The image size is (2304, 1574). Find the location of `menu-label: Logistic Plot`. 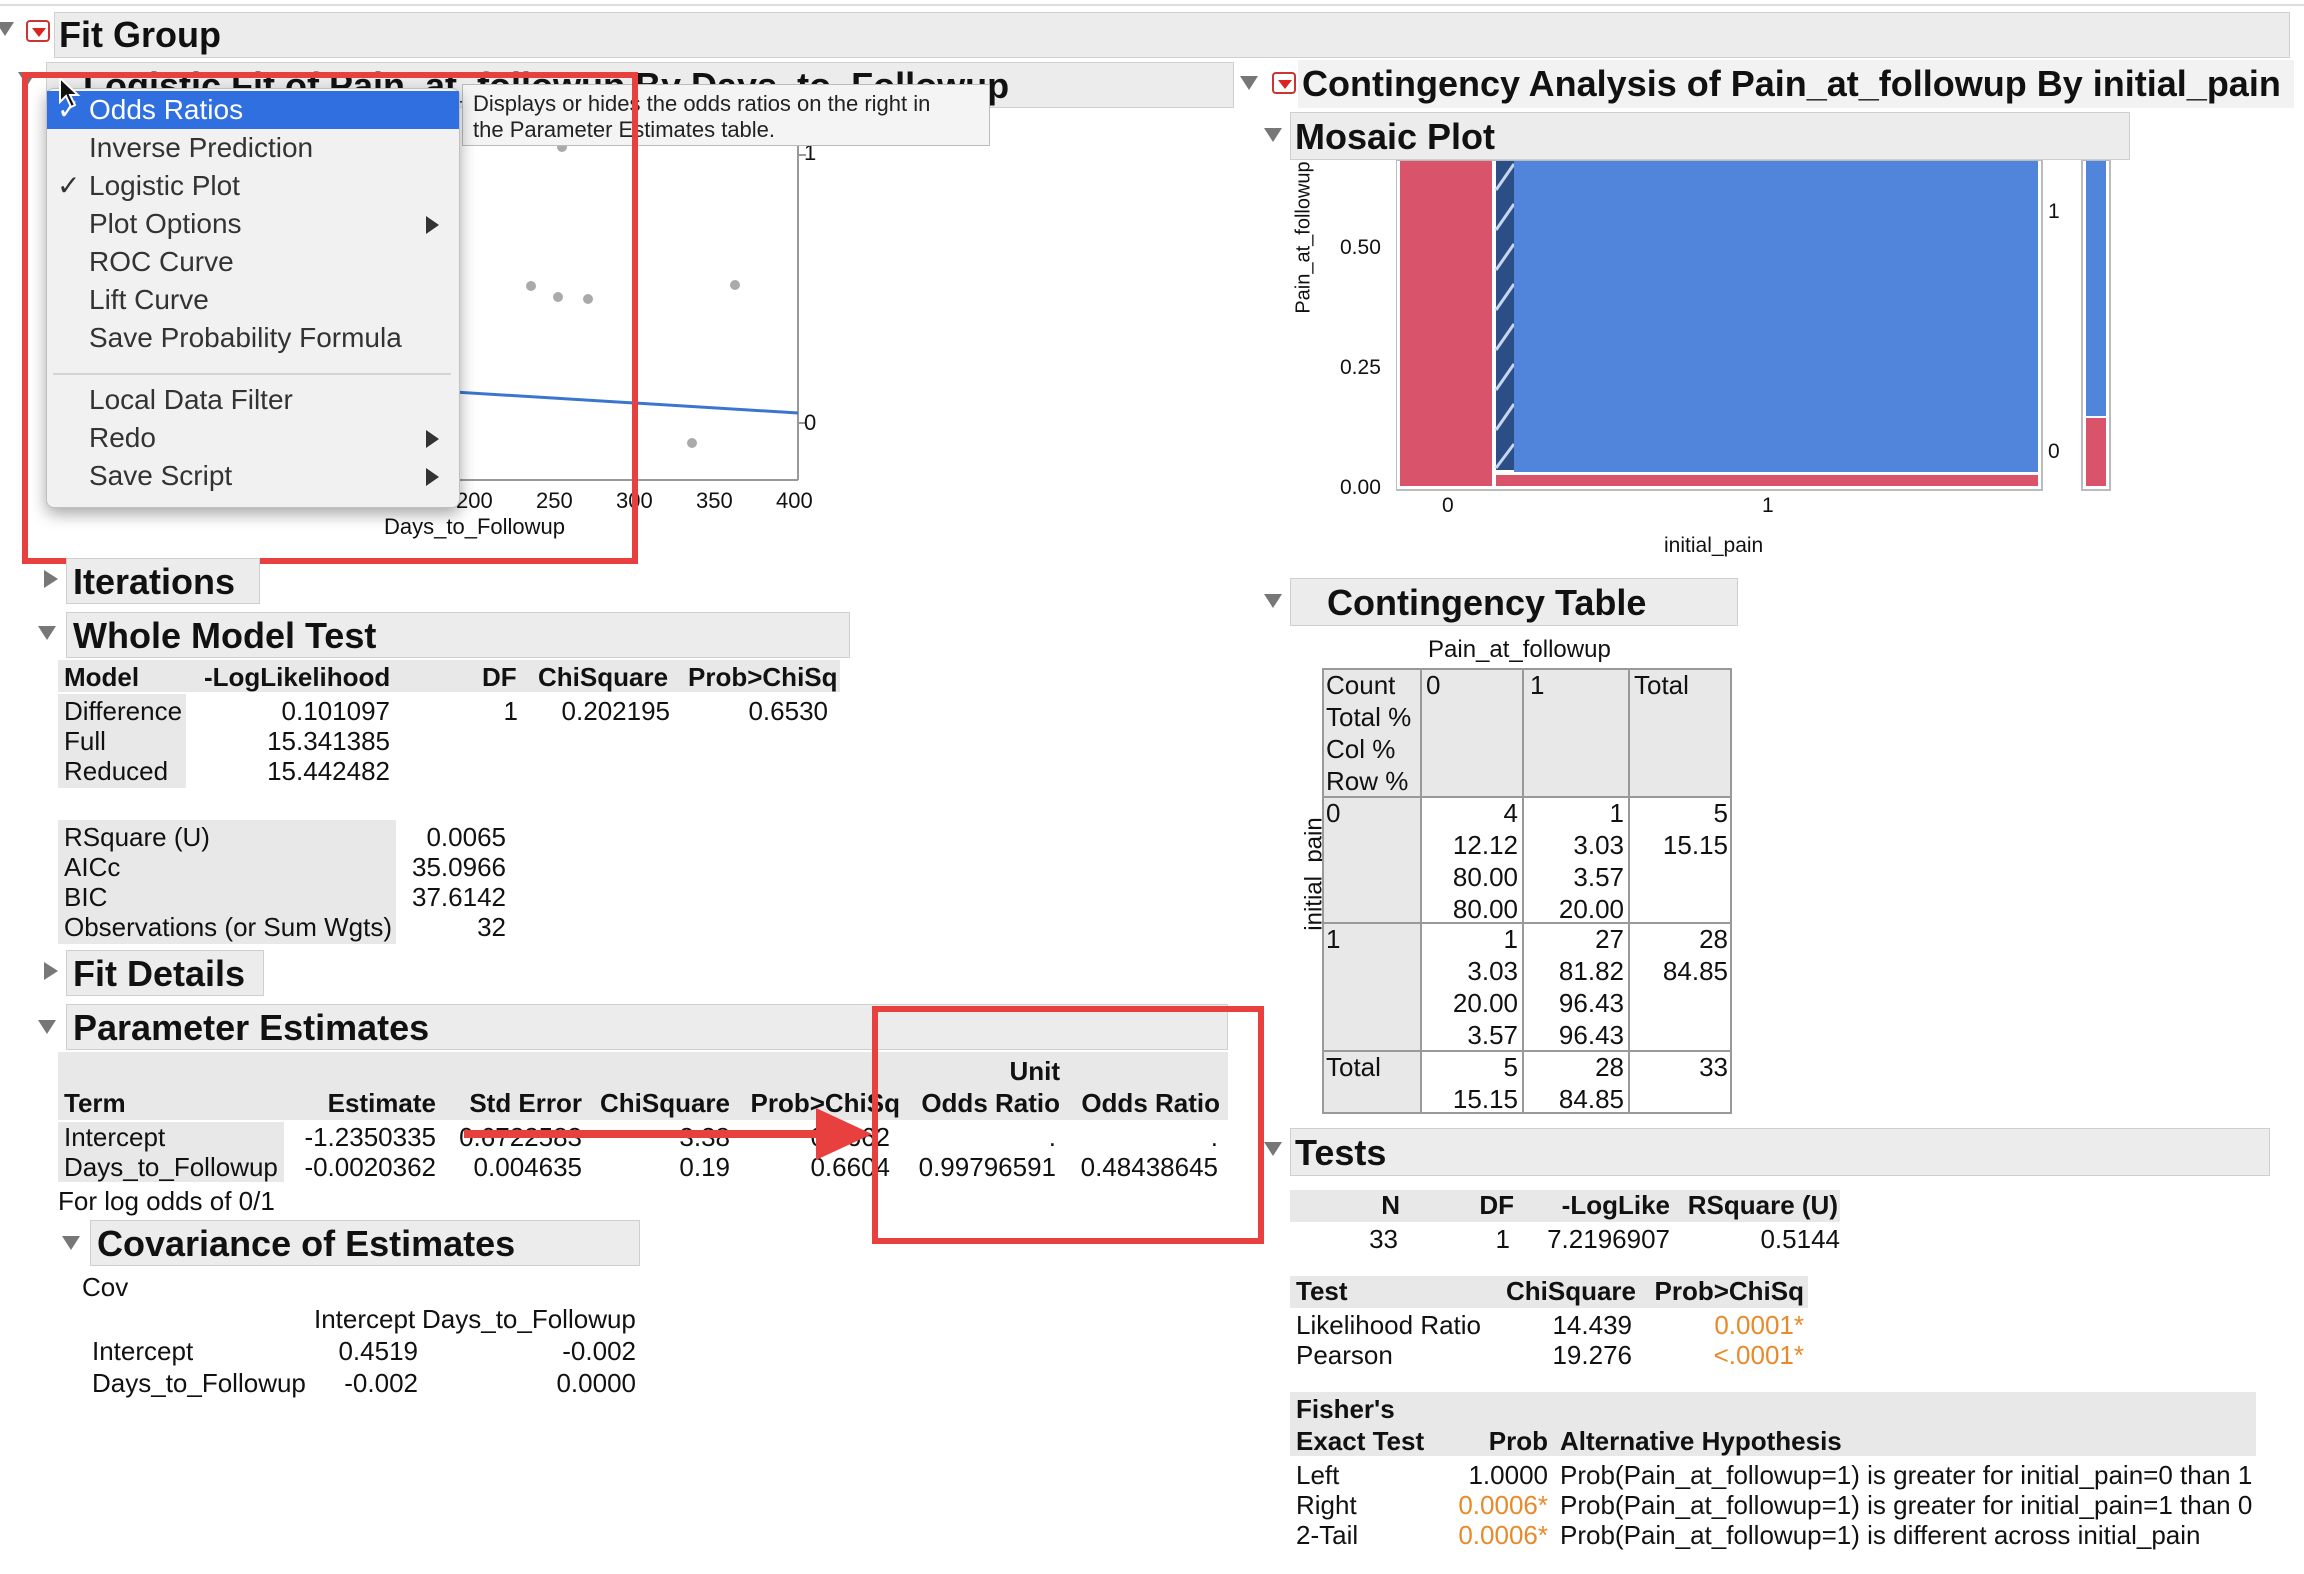

menu-label: Logistic Plot is located at coordinates (164, 185).